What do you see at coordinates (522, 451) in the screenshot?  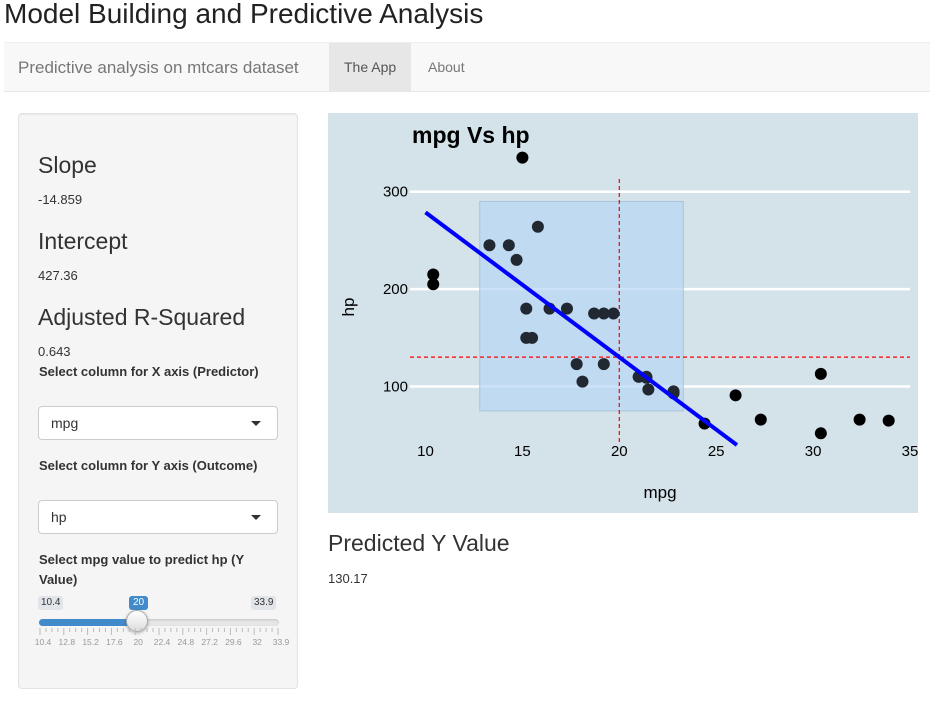 I see `x-tick-label: 15` at bounding box center [522, 451].